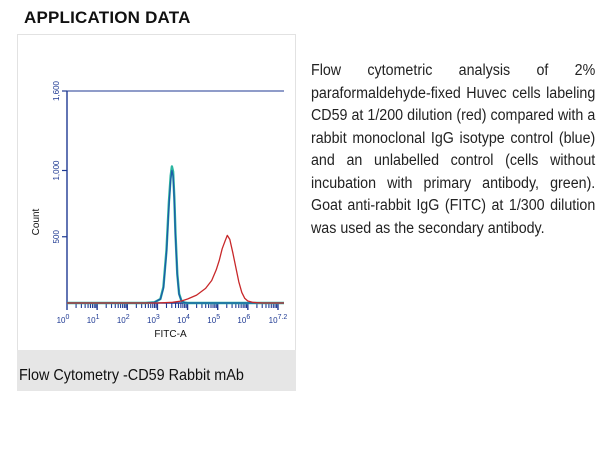 This screenshot has height=451, width=600. I want to click on chart-series, so click(175, 235).